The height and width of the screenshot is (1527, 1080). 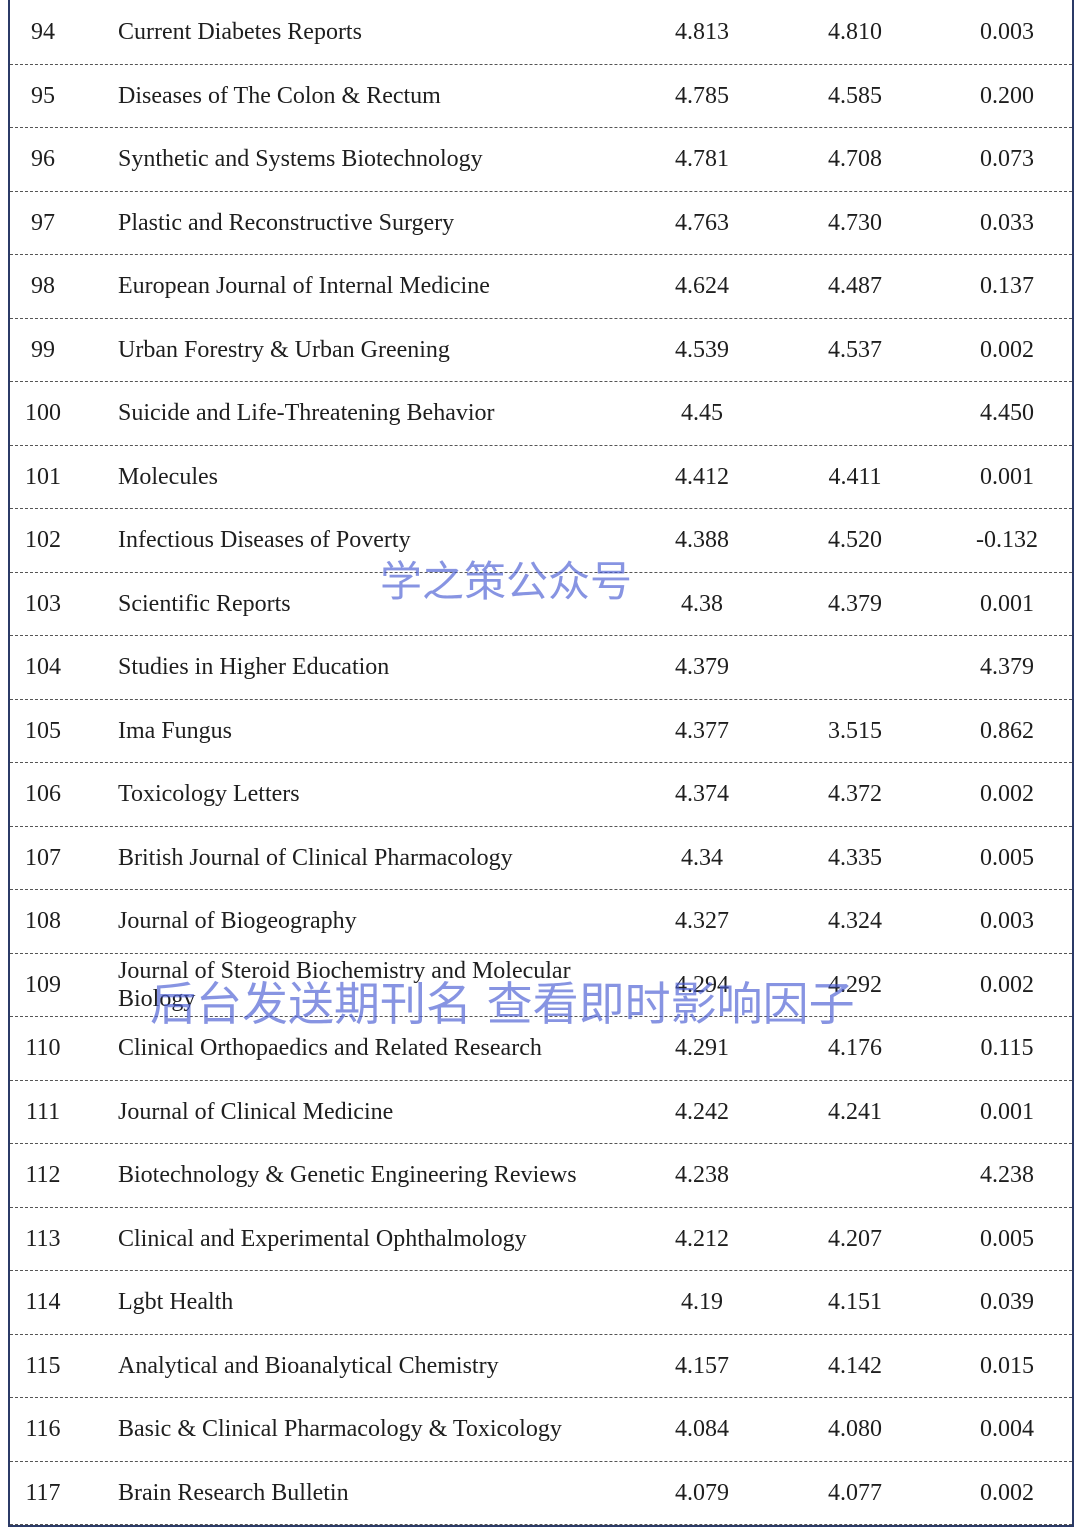 I want to click on value-cell: 0.005, so click(x=1007, y=1238).